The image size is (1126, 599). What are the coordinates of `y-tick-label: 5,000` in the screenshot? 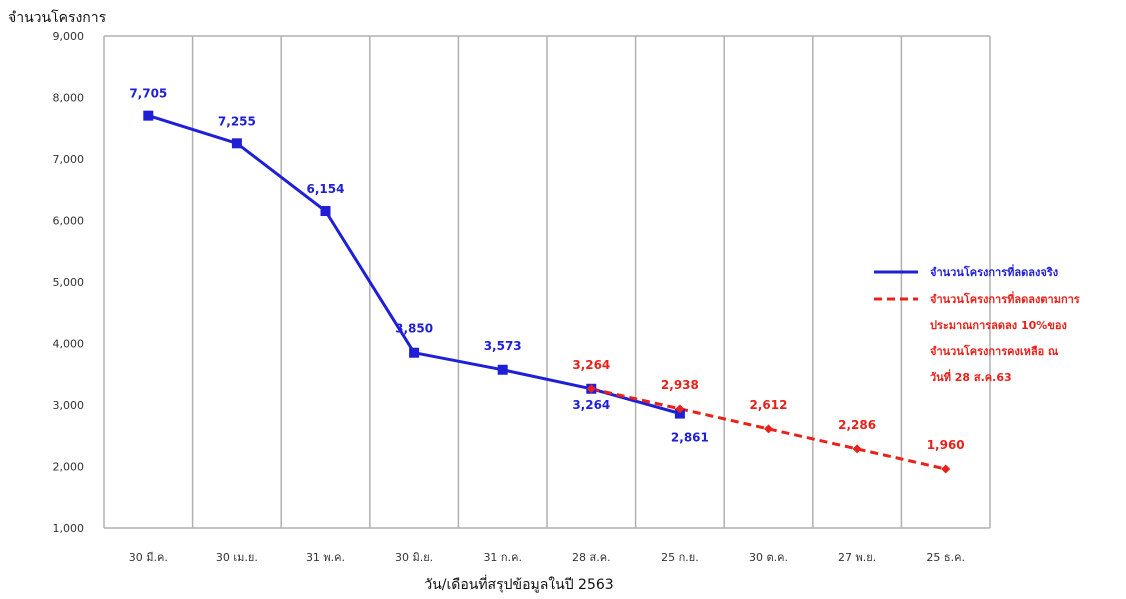 It's located at (69, 282).